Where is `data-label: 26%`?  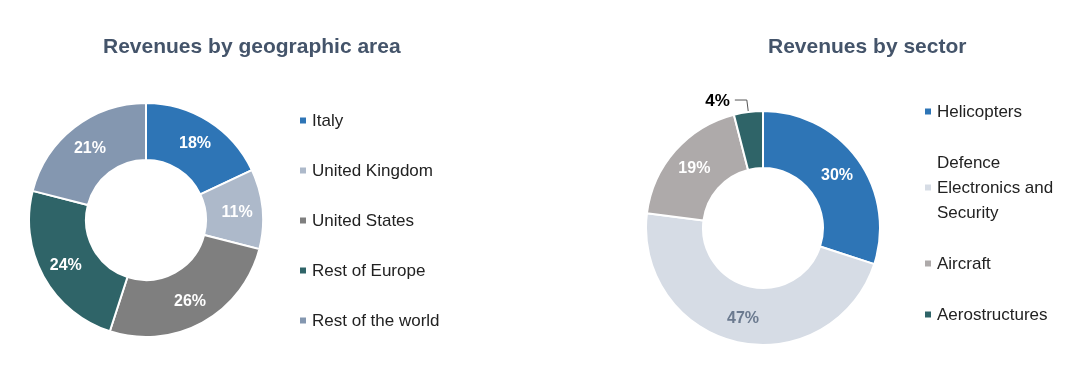
data-label: 26% is located at coordinates (190, 300).